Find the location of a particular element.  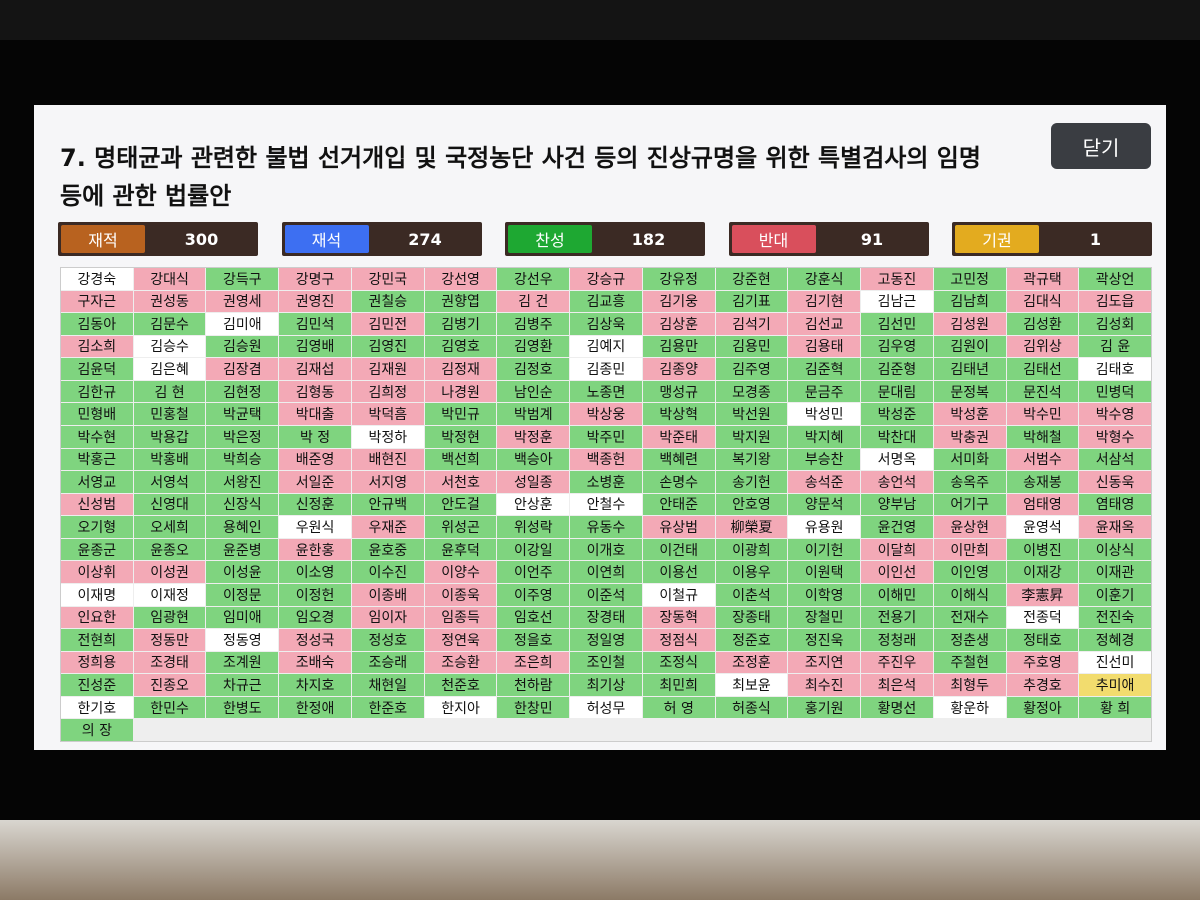

member-cell: 김윤덕 is located at coordinates (97, 369).